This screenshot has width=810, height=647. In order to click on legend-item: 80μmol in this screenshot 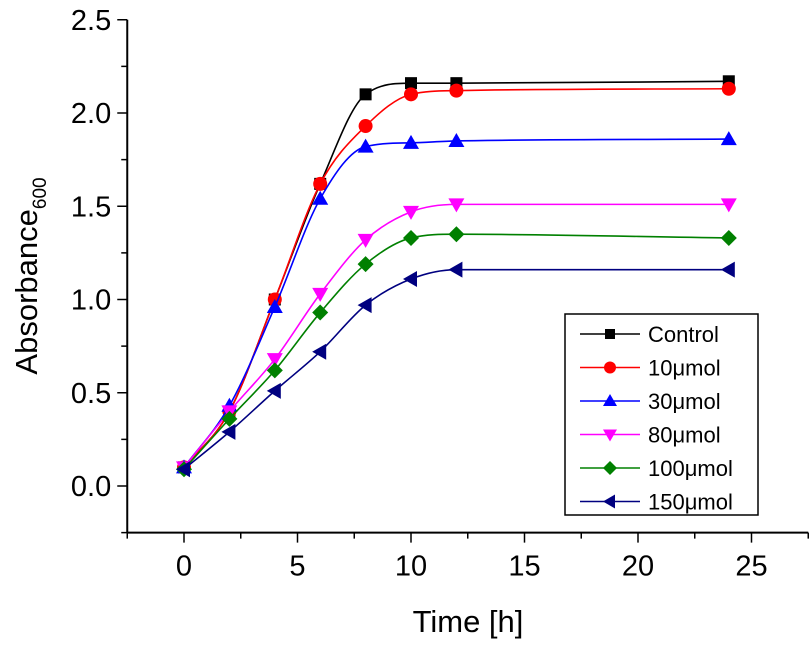, I will do `click(650, 435)`.